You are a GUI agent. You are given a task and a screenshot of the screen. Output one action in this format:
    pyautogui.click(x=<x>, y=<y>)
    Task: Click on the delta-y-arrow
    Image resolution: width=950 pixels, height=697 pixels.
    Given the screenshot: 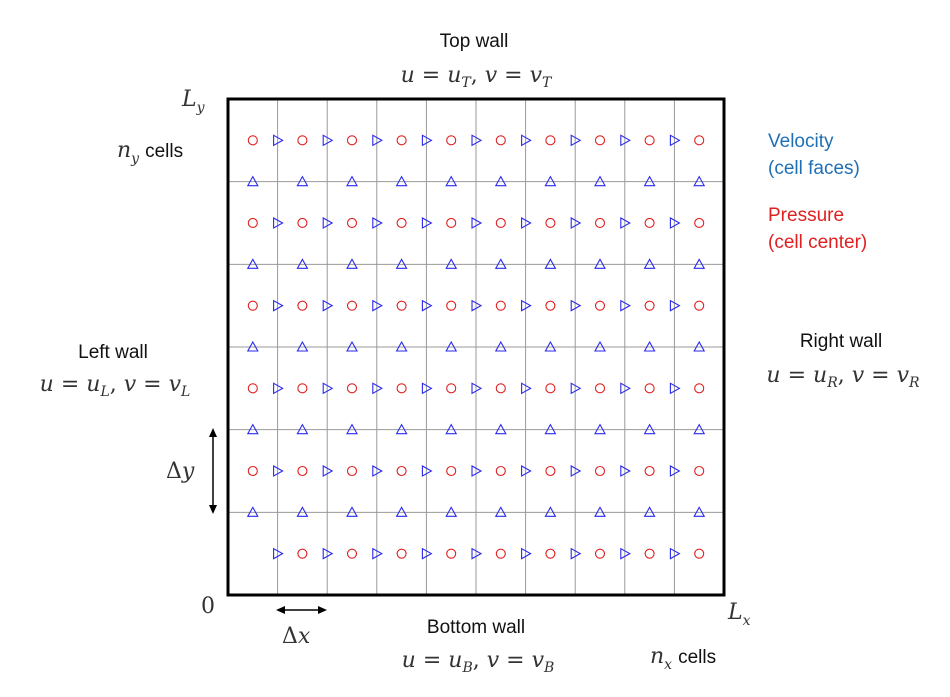 What is the action you would take?
    pyautogui.click(x=213, y=471)
    